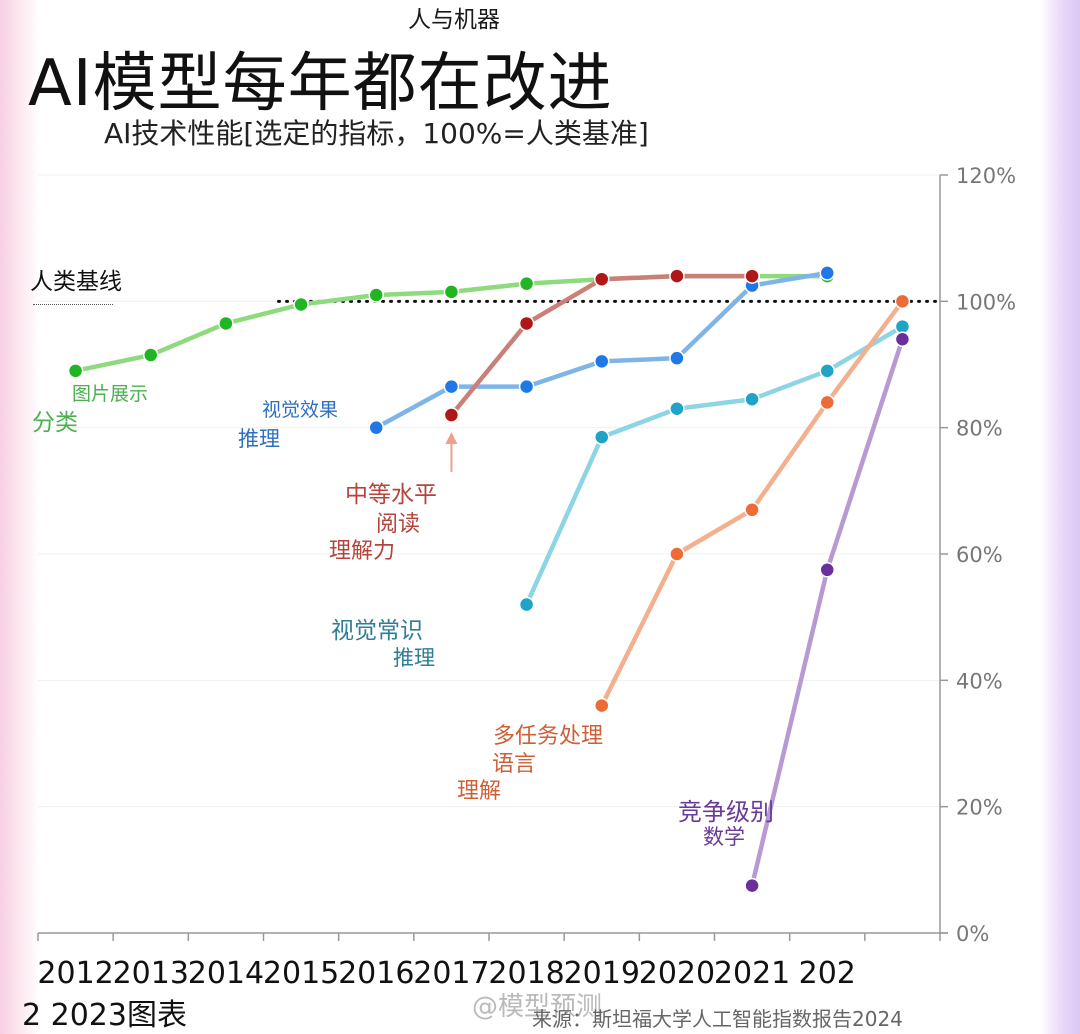 The image size is (1080, 1034). I want to click on y-tick-label: 60%, so click(979, 555).